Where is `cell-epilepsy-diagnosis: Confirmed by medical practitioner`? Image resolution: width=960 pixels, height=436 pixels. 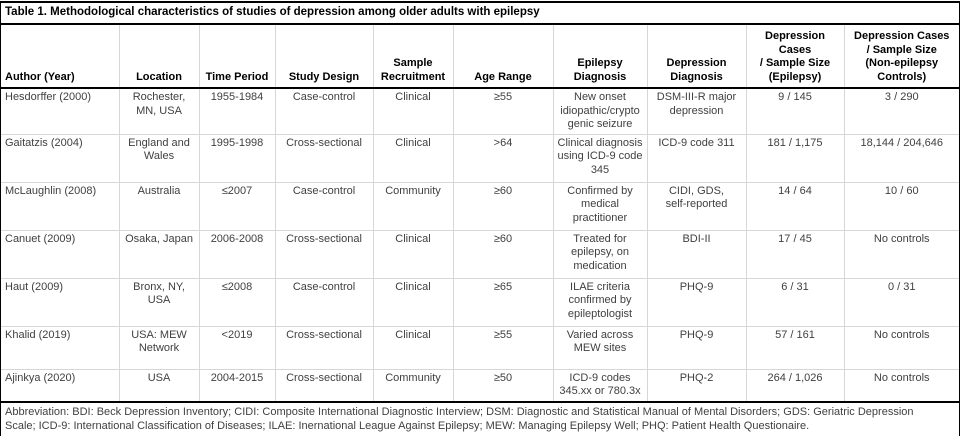
cell-epilepsy-diagnosis: Confirmed by medical practitioner is located at coordinates (599, 205).